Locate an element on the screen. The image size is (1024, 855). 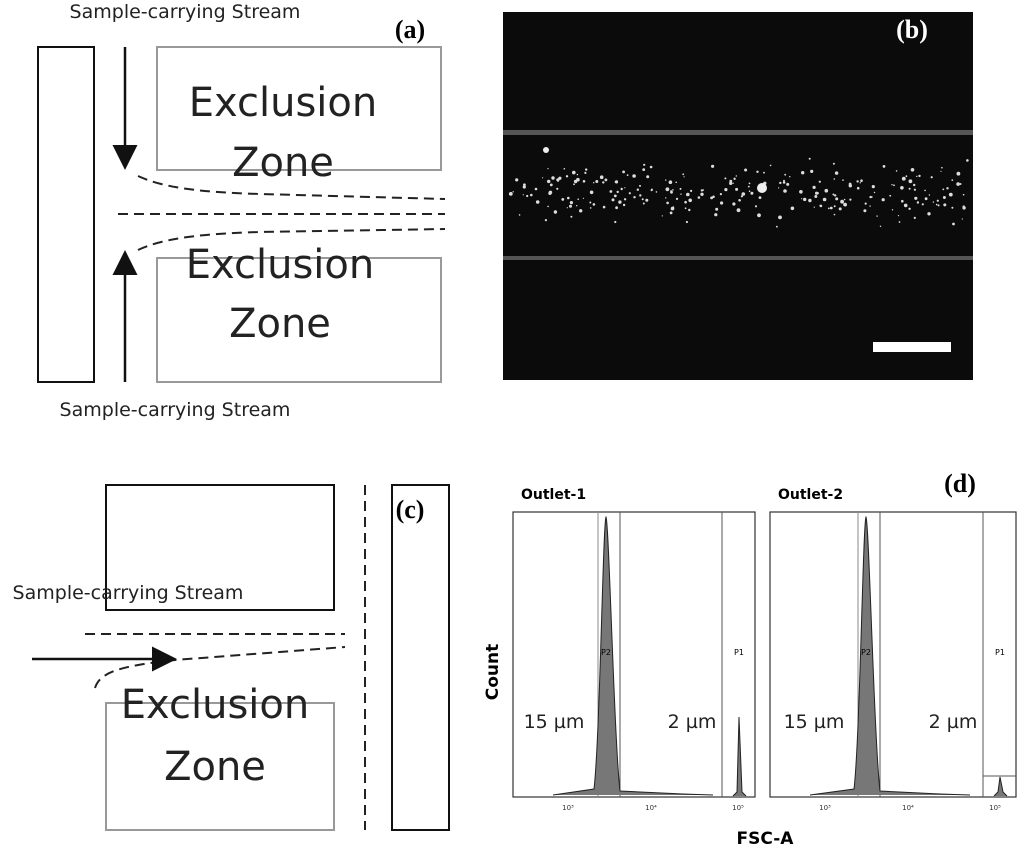
histogram-peak is located at coordinates (633, 655).